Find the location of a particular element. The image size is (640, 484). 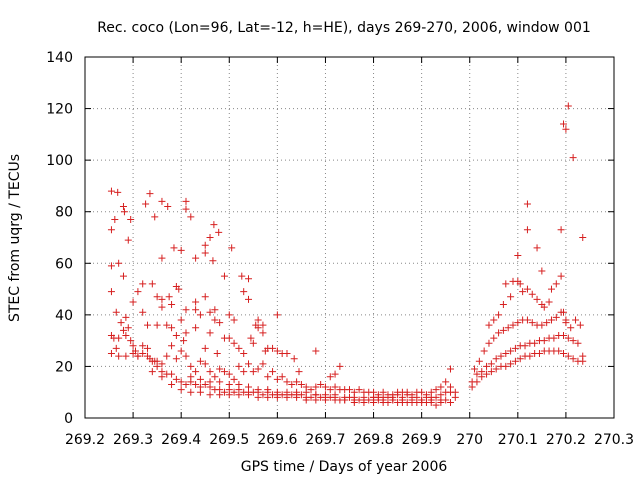

y-tick-label: 40 is located at coordinates (64, 316).